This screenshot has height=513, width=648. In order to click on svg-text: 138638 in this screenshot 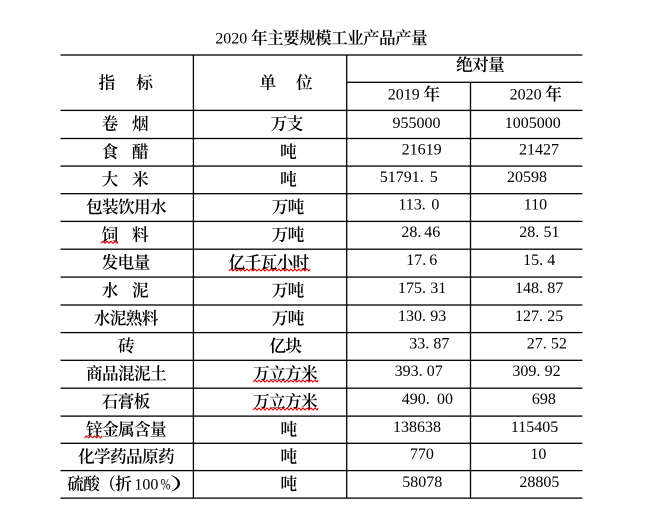, I will do `click(417, 427)`.